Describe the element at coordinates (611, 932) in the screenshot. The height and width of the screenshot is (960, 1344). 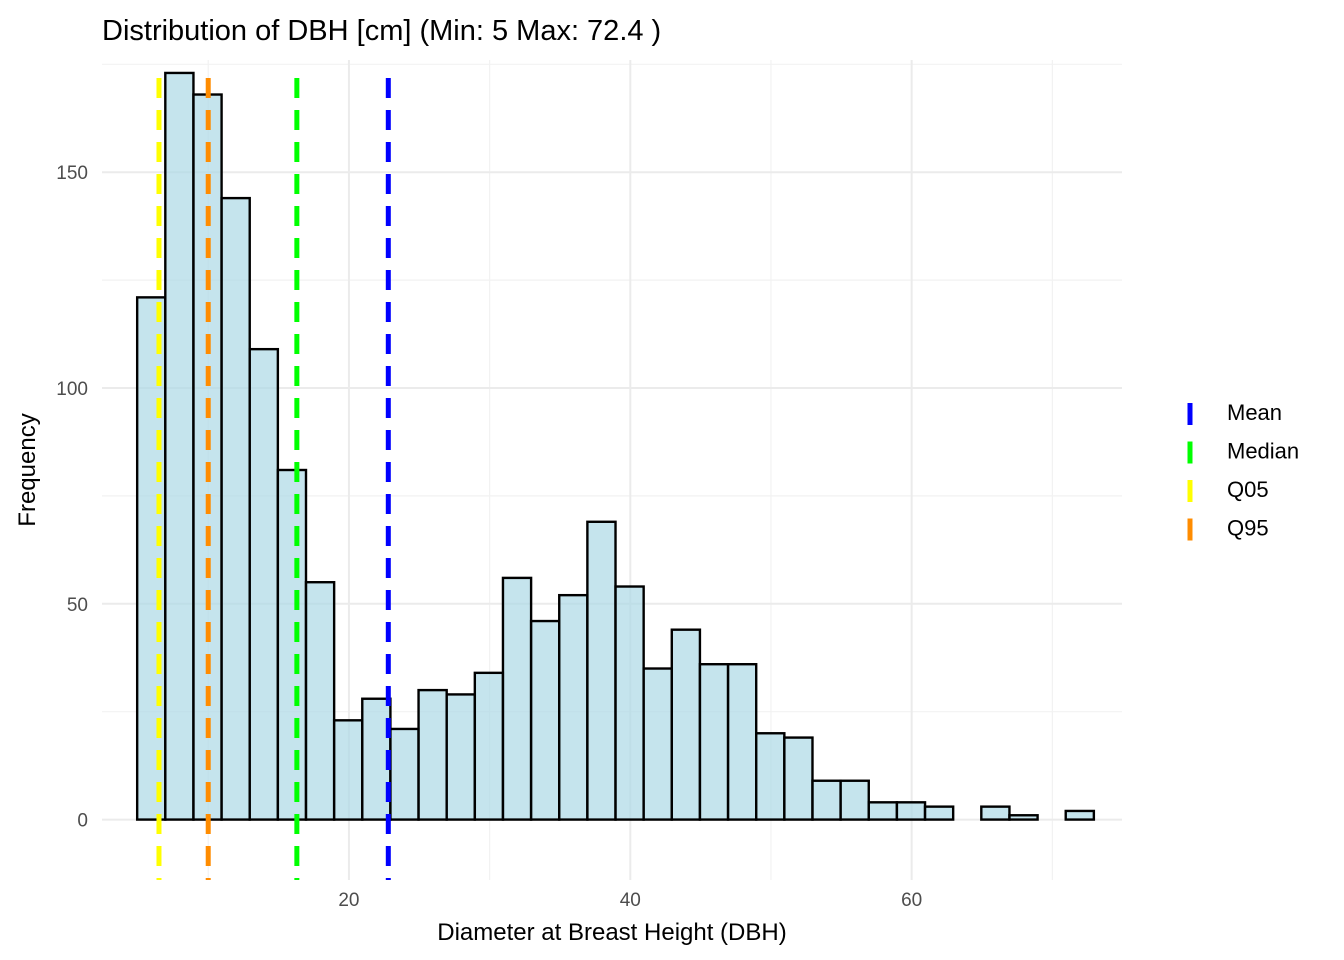
I see `x-axis-title: Diameter at Breast Height (DBH)` at that location.